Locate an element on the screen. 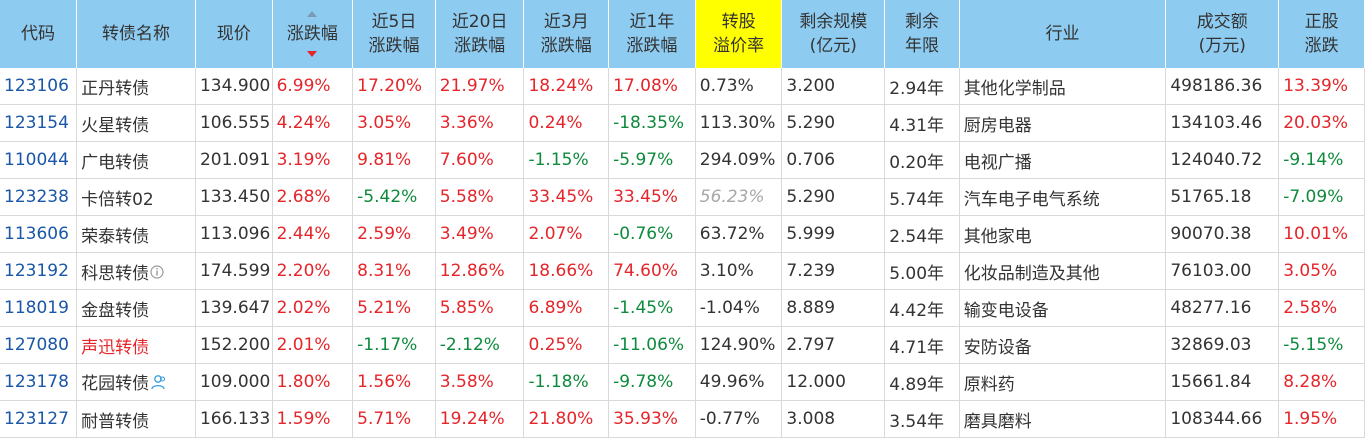 Image resolution: width=1365 pixels, height=442 pixels. header-1y: 近1年 涨跌幅 is located at coordinates (652, 34).